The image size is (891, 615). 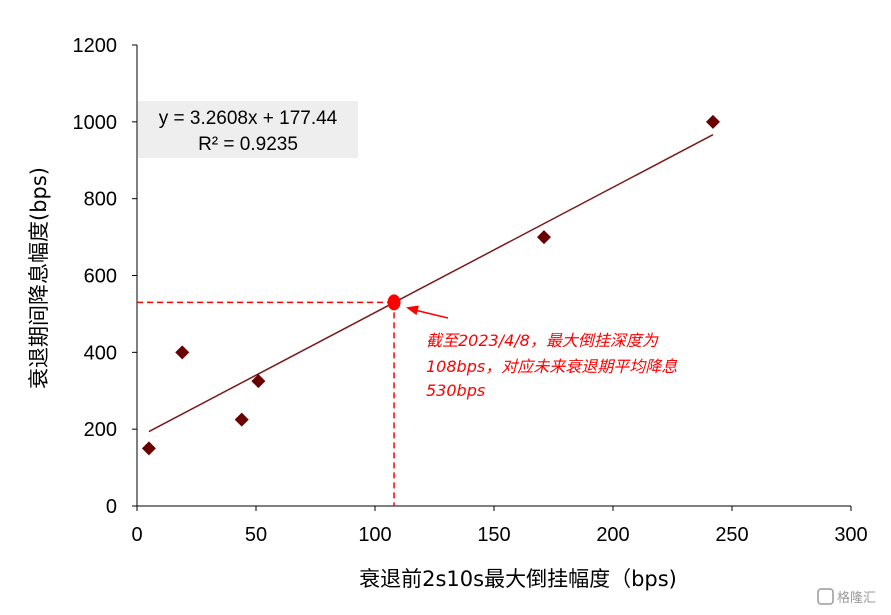 What do you see at coordinates (493, 535) in the screenshot?
I see `x-tick-label: 150` at bounding box center [493, 535].